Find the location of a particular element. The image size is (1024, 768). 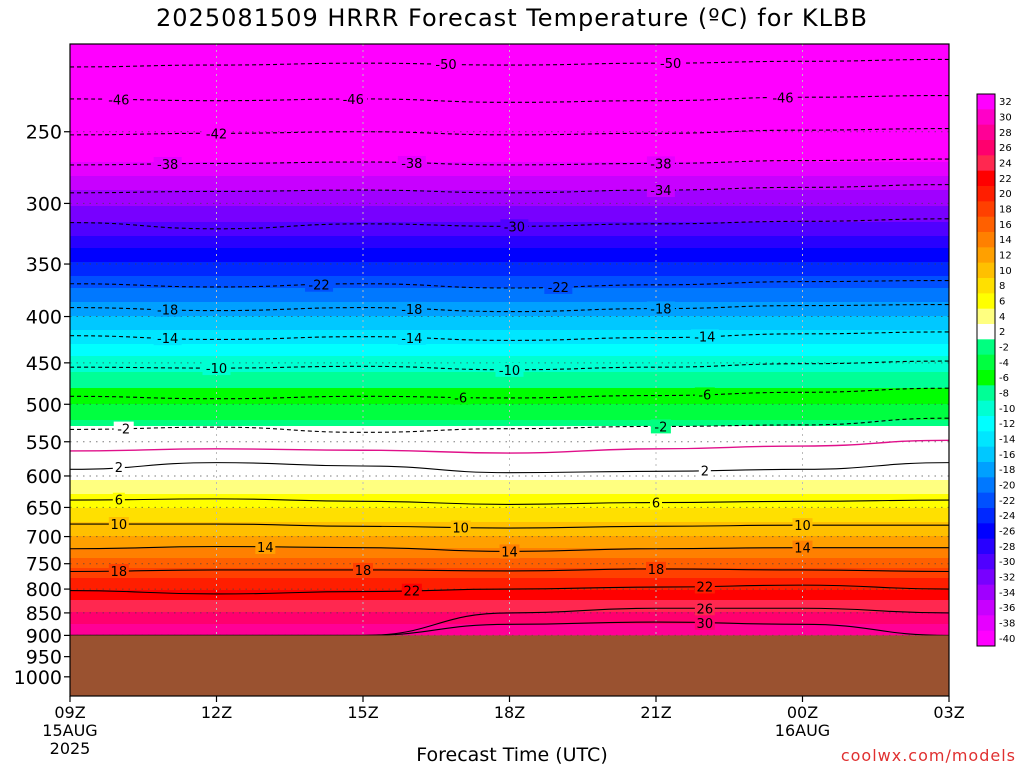

colorbar-label: -20 is located at coordinates (1007, 486).